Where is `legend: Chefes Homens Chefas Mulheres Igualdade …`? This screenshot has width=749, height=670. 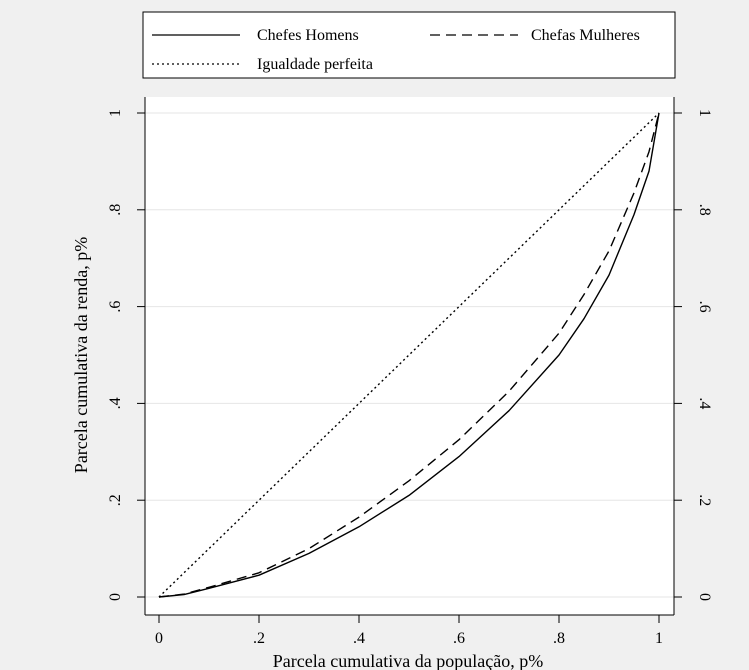
legend: Chefes Homens Chefas Mulheres Igualdade … is located at coordinates (409, 45).